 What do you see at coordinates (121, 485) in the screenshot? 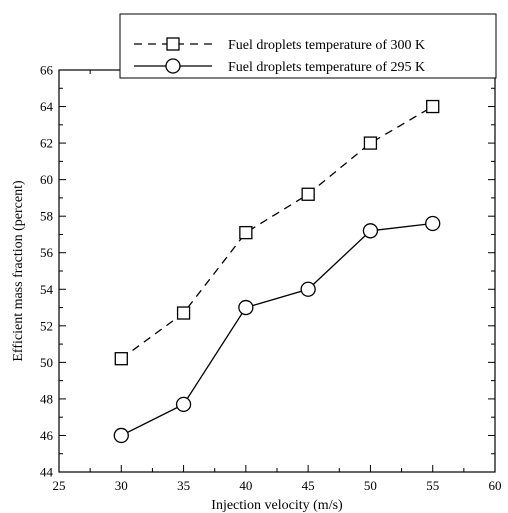
I see `x-tick-label: 30` at bounding box center [121, 485].